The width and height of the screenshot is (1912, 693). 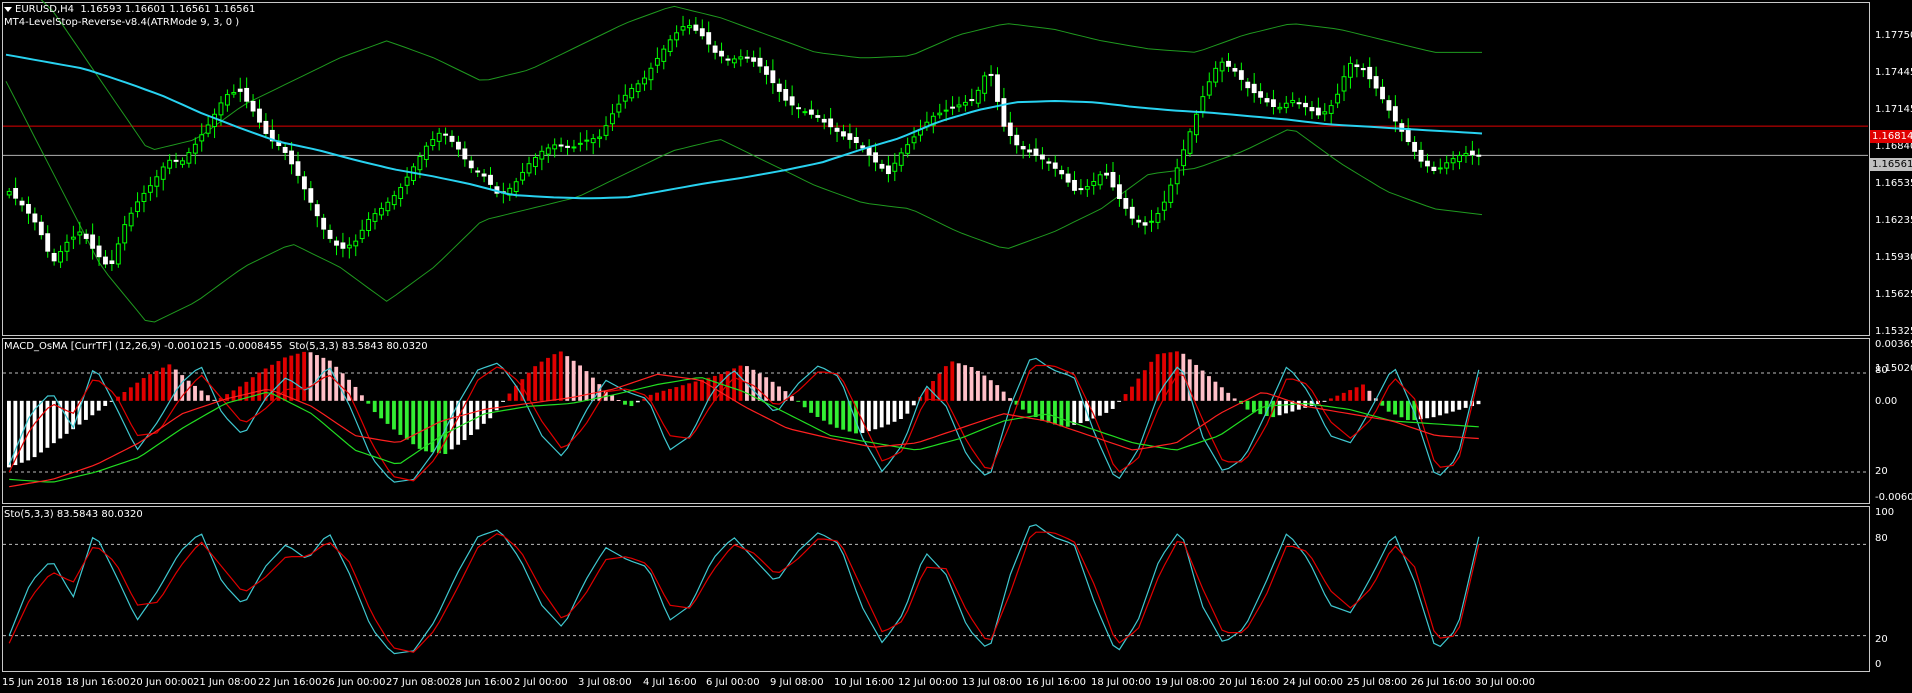 I want to click on time-axis-label: 13 Jul 08:00, so click(x=992, y=682).